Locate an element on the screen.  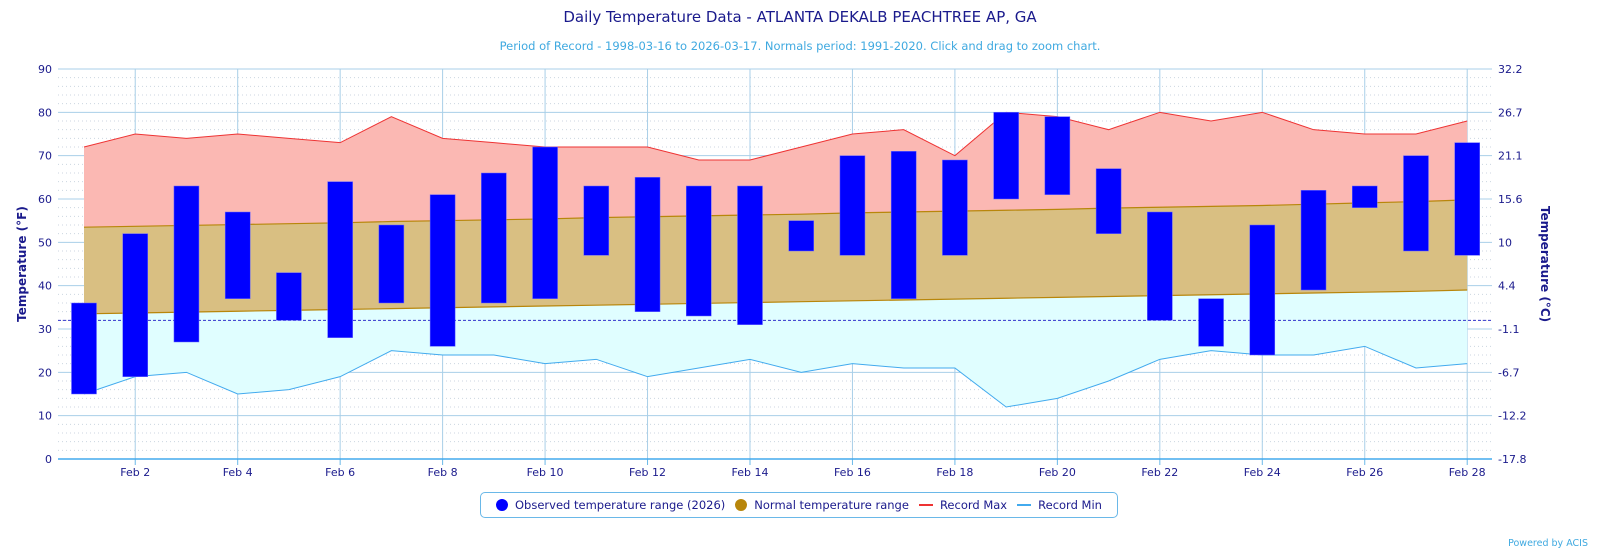
normal-min-line is located at coordinates (775, 302).